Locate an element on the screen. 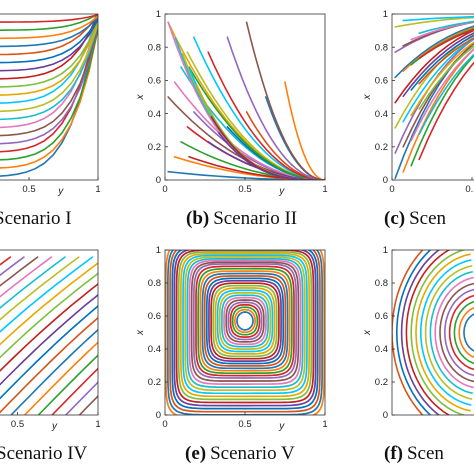 The height and width of the screenshot is (474, 474). y-tick-label-b-1: 0.2 is located at coordinates (154, 147).